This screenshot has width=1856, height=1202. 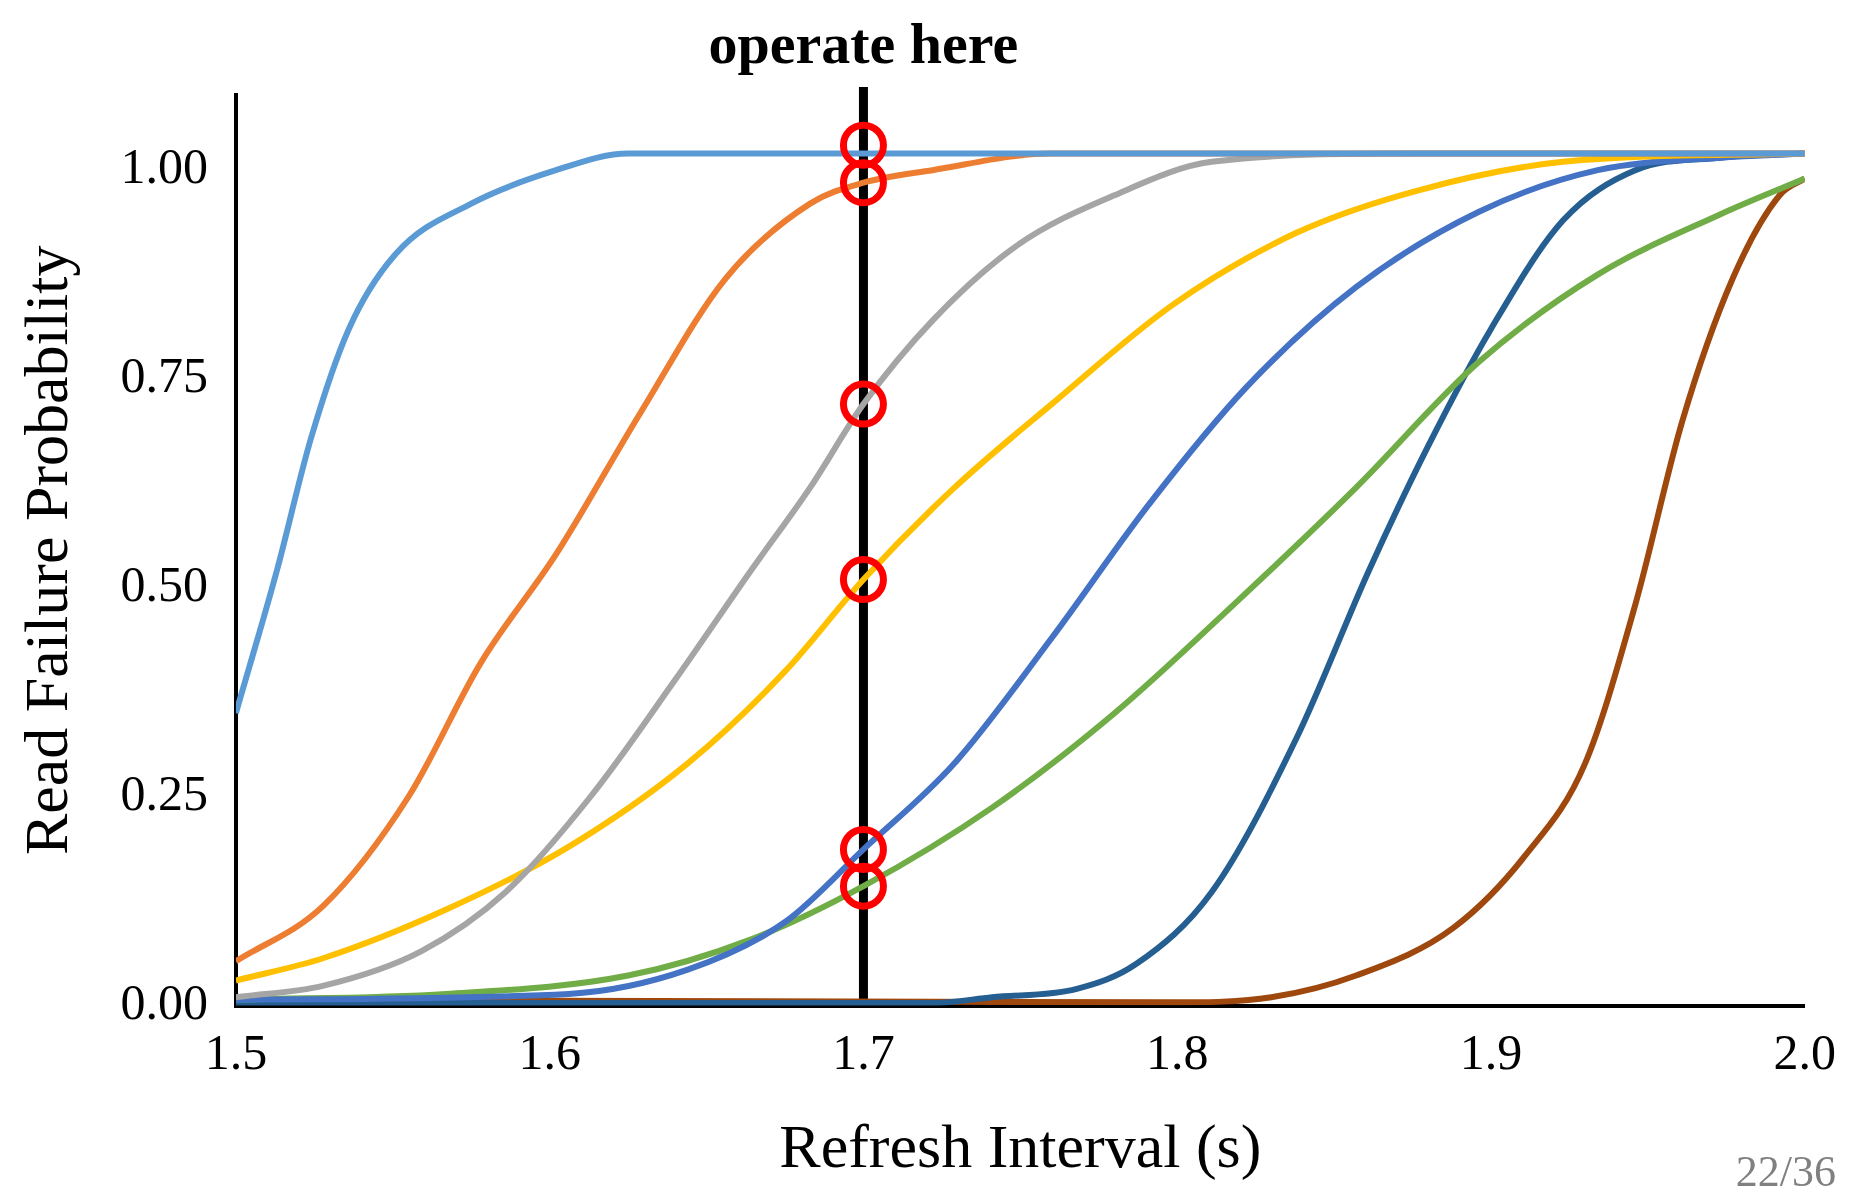 I want to click on x-tick-label: 2.0, so click(x=1804, y=1051).